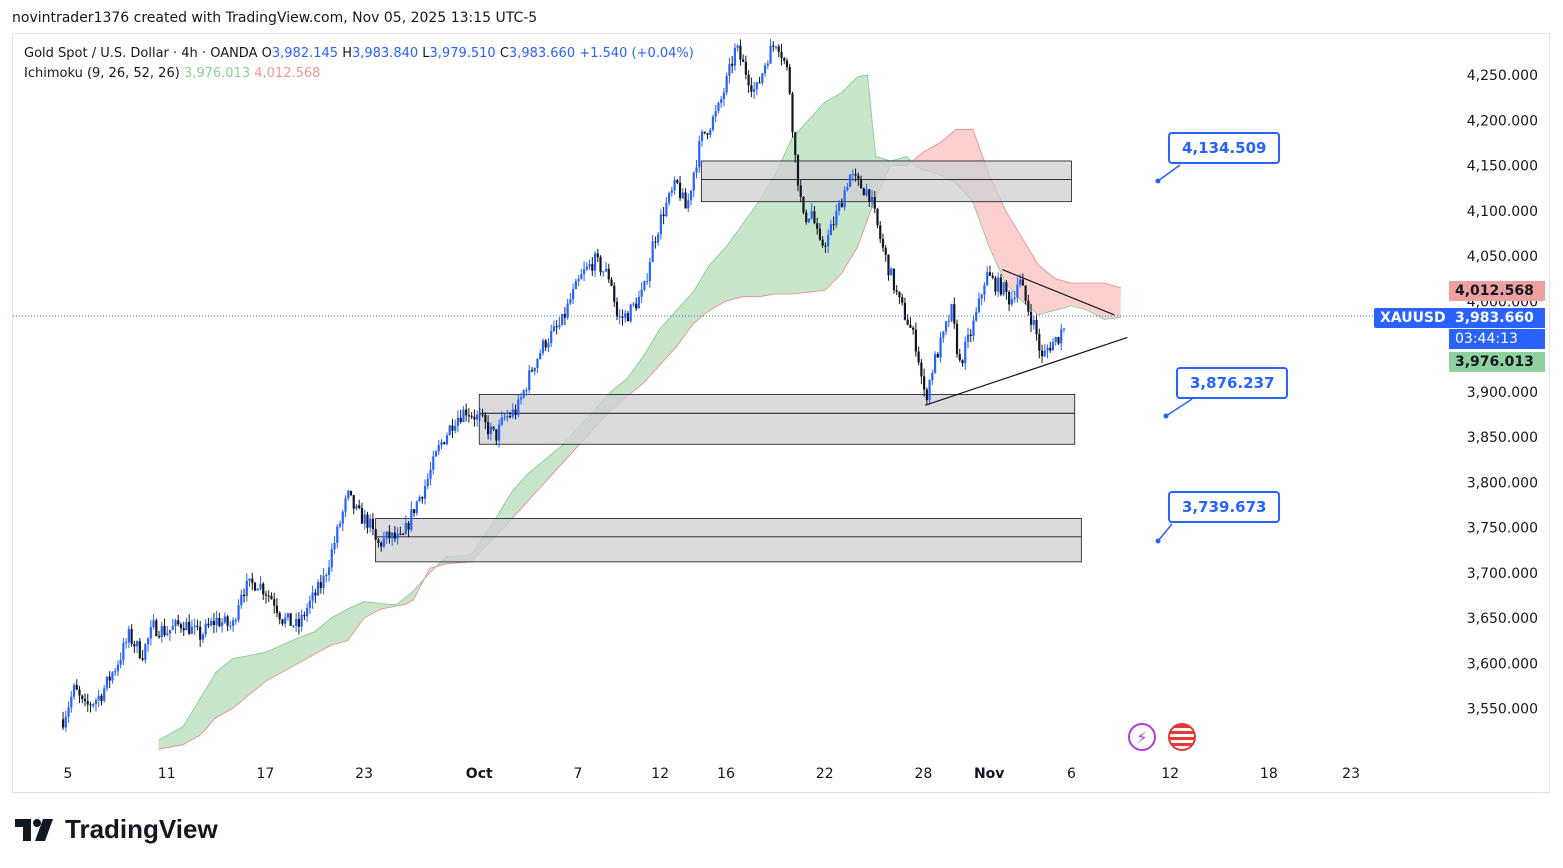 The image size is (1563, 868). What do you see at coordinates (1169, 173) in the screenshot?
I see `callout-upper-leader` at bounding box center [1169, 173].